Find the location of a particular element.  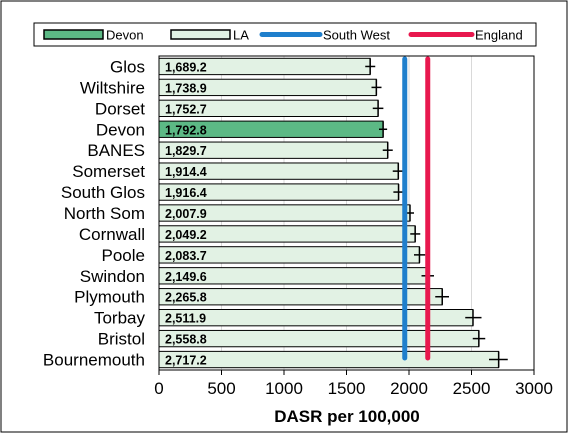

category-label-cornwall: Cornwall is located at coordinates (112, 234).